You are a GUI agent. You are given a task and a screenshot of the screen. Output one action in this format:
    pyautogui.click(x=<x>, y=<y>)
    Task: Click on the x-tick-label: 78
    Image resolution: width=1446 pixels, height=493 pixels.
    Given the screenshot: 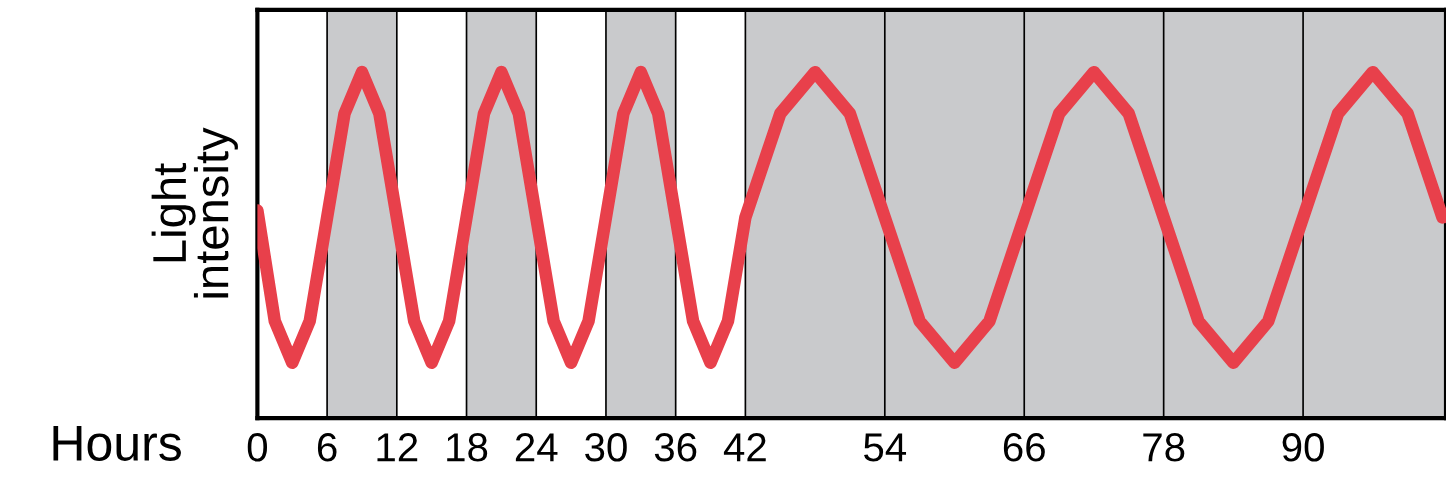 What is the action you would take?
    pyautogui.click(x=1164, y=447)
    